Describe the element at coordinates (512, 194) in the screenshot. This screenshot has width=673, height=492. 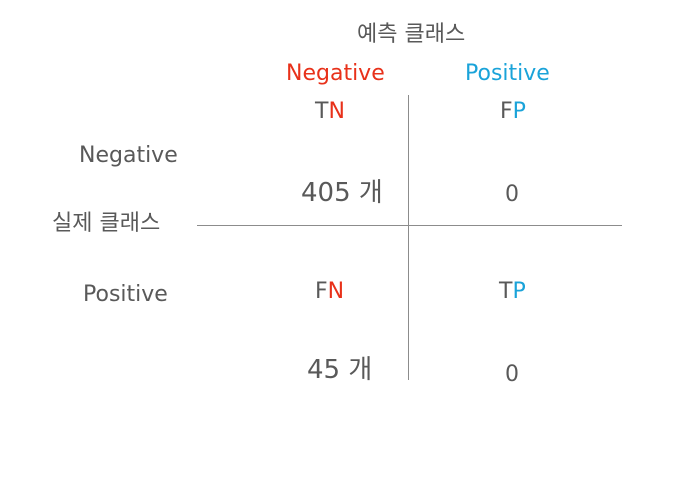
I see `cell-fp-value: 0` at that location.